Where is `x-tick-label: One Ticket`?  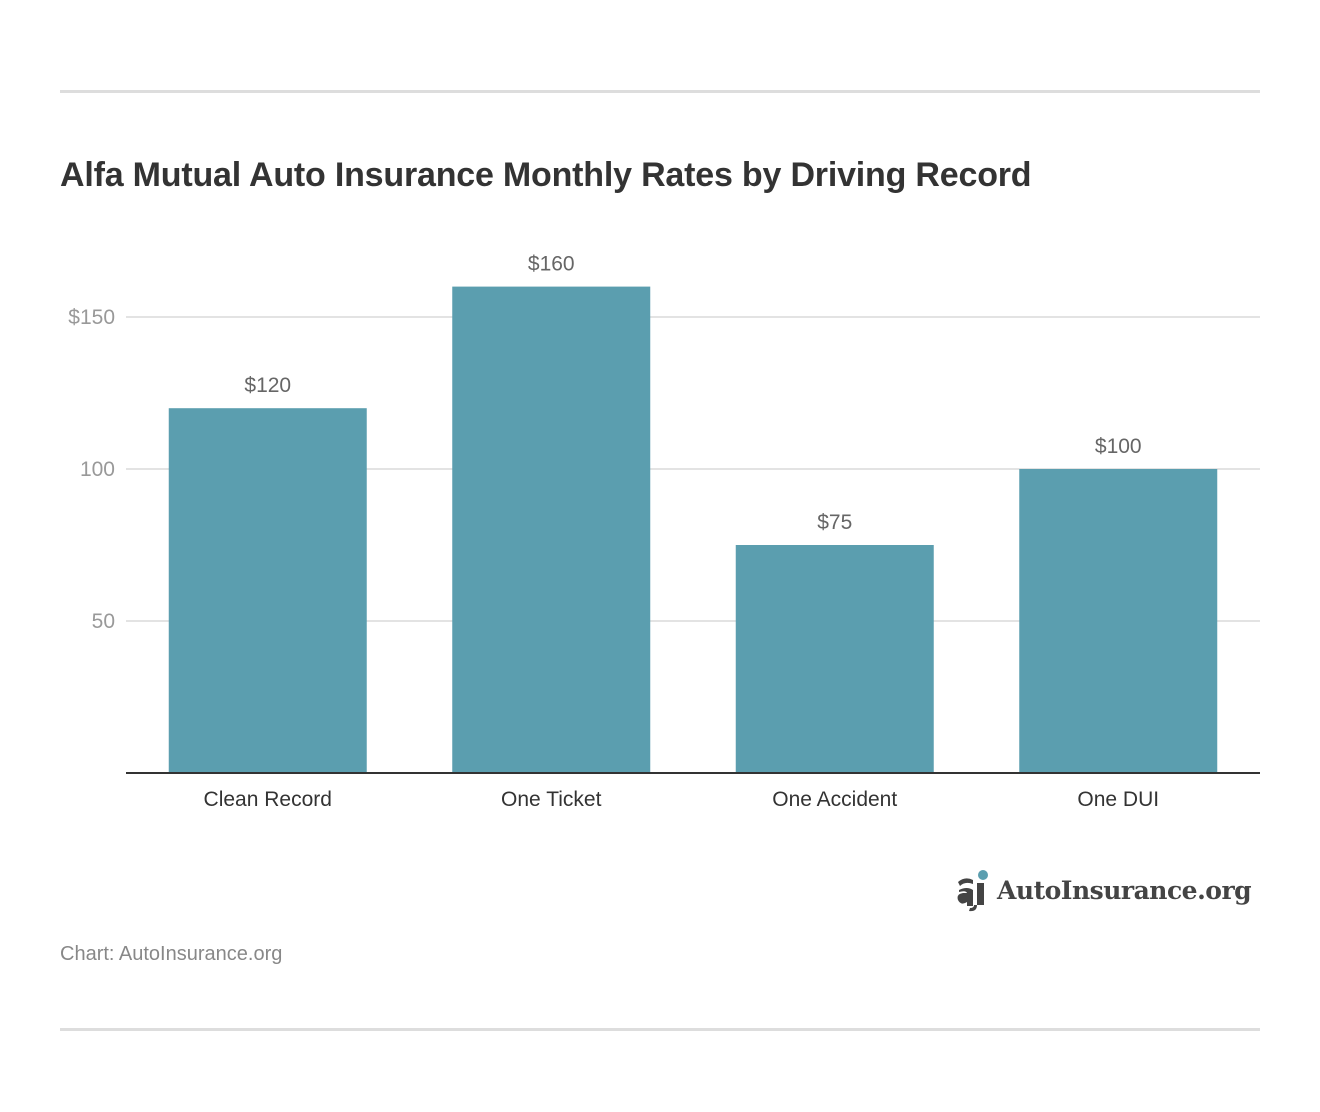 x-tick-label: One Ticket is located at coordinates (551, 799).